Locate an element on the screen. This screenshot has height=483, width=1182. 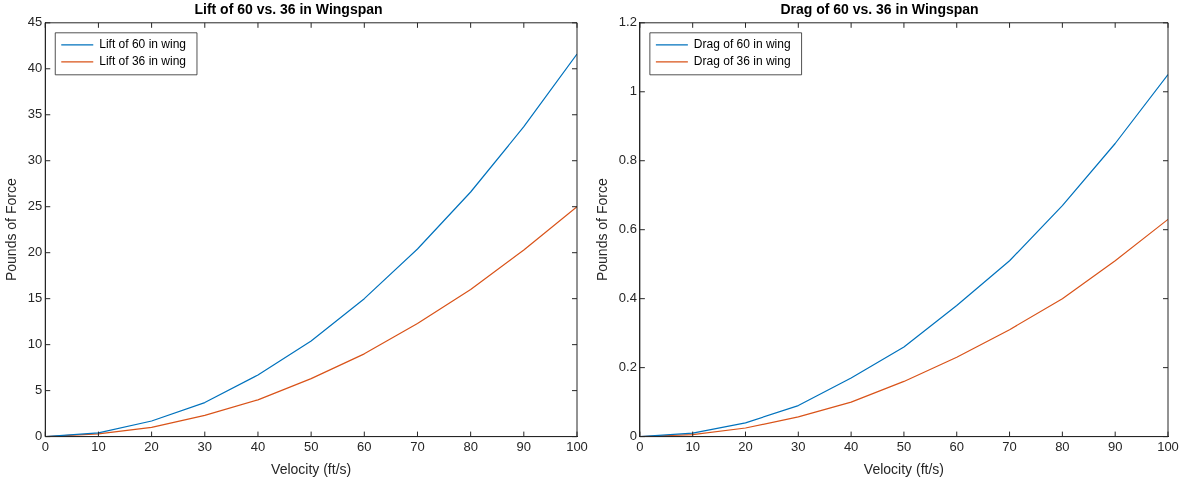
y-tick-label: 1.2 is located at coordinates (627, 22).